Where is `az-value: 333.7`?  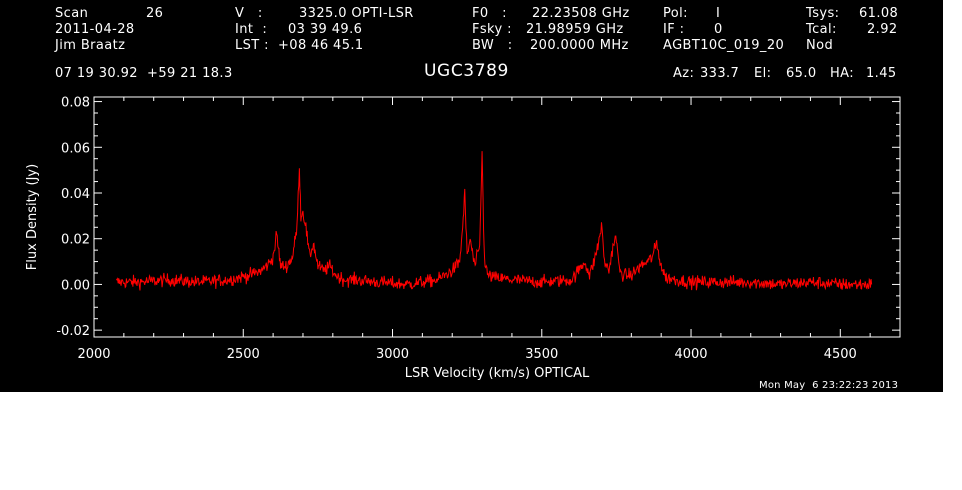 az-value: 333.7 is located at coordinates (720, 73).